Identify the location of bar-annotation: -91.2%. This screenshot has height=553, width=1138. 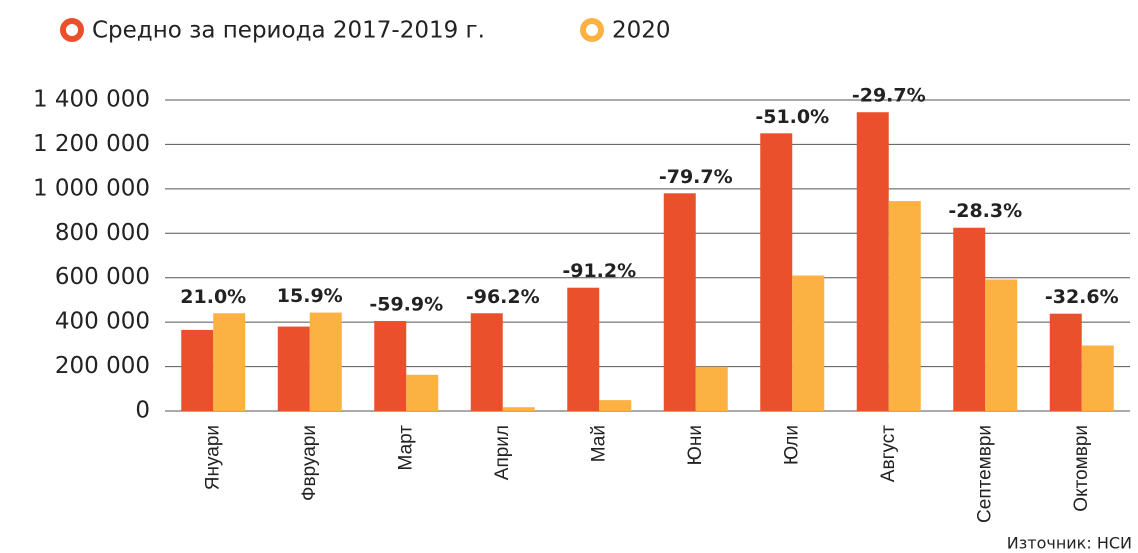
(599, 271).